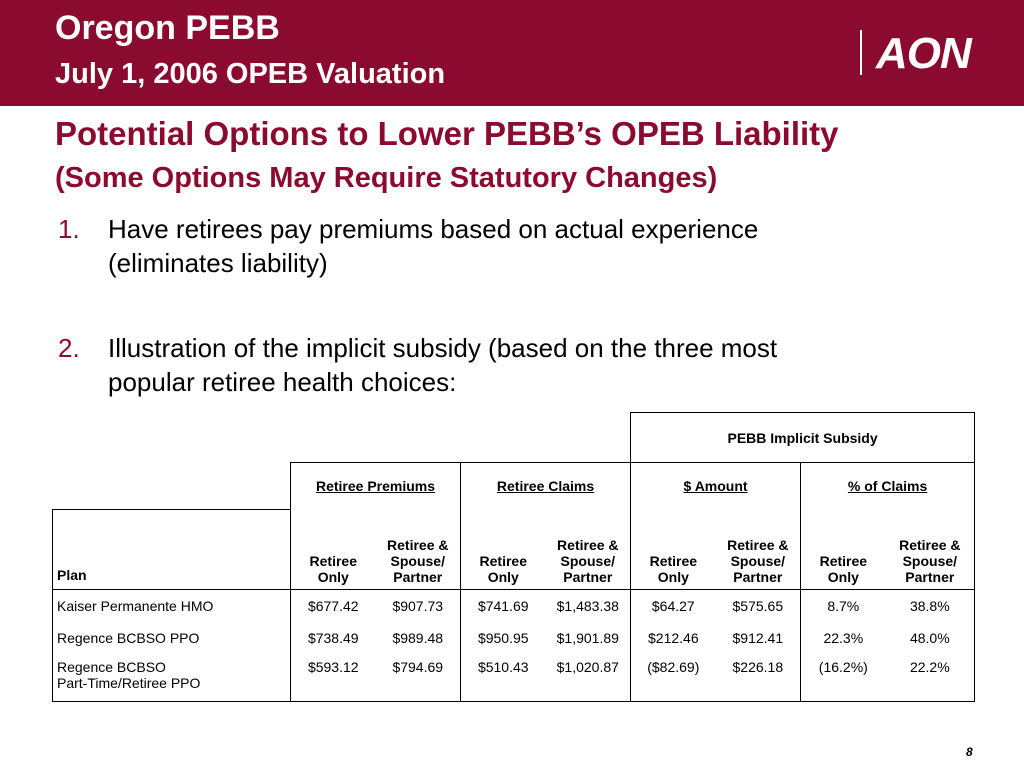 The width and height of the screenshot is (1024, 768). Describe the element at coordinates (930, 677) in the screenshot. I see `table-cell: 22.2%` at that location.